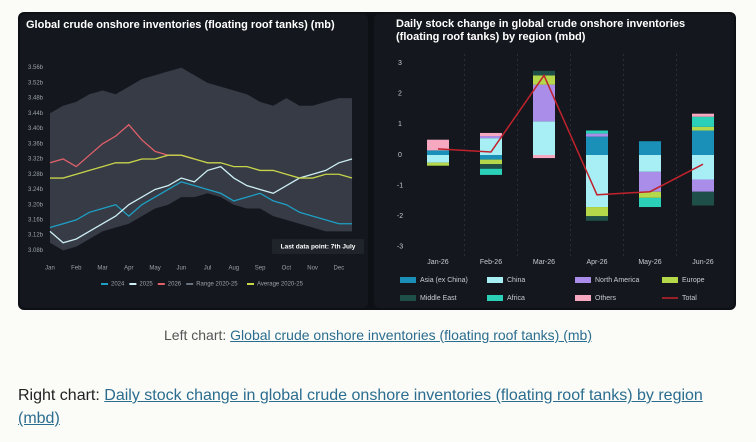 The height and width of the screenshot is (442, 756). I want to click on x-tick-label: Mar-26, so click(544, 262).